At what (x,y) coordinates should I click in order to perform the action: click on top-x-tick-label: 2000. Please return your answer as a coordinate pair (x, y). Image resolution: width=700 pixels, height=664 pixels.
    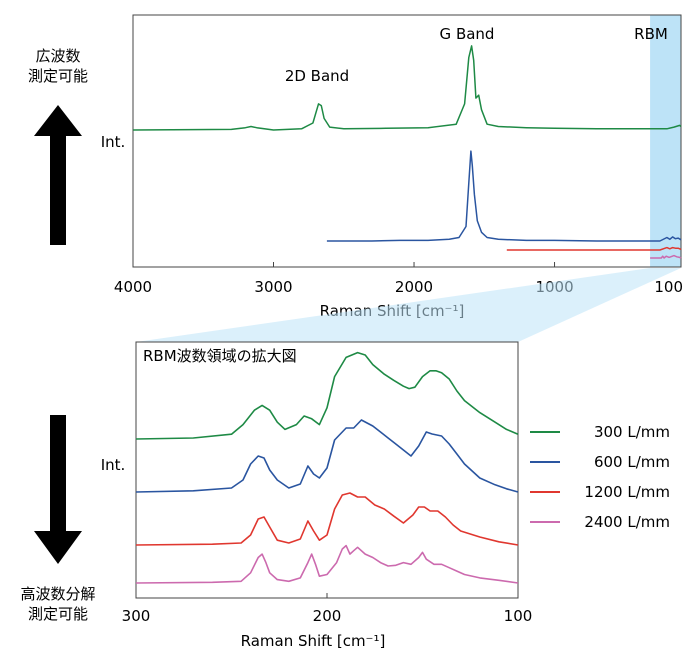
    Looking at the image, I should click on (414, 287).